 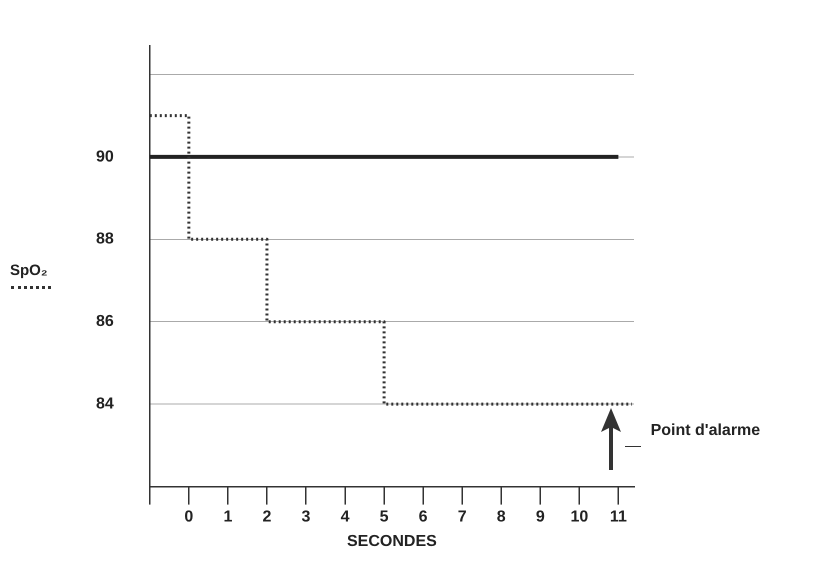 What do you see at coordinates (105, 321) in the screenshot?
I see `y-tick-label: 86` at bounding box center [105, 321].